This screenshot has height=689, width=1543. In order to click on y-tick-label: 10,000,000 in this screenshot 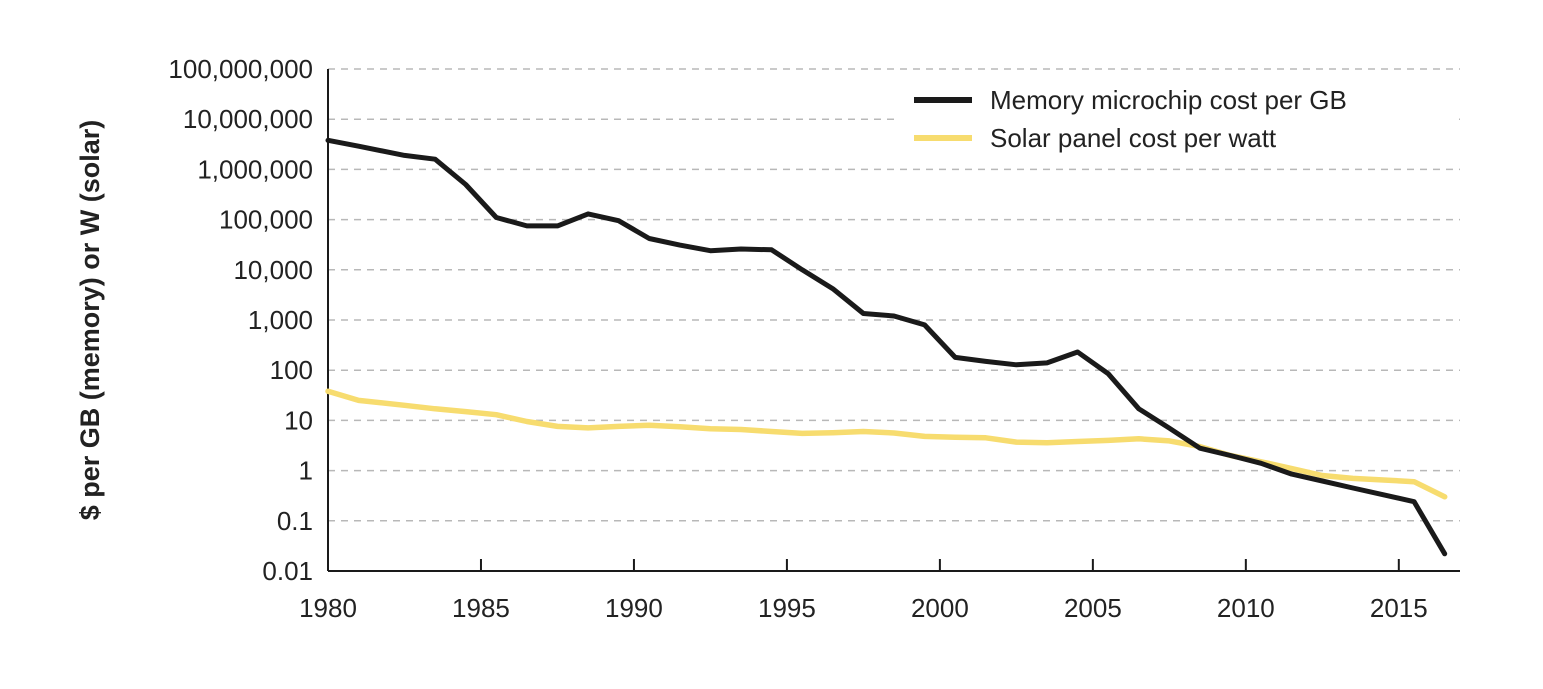, I will do `click(248, 119)`.